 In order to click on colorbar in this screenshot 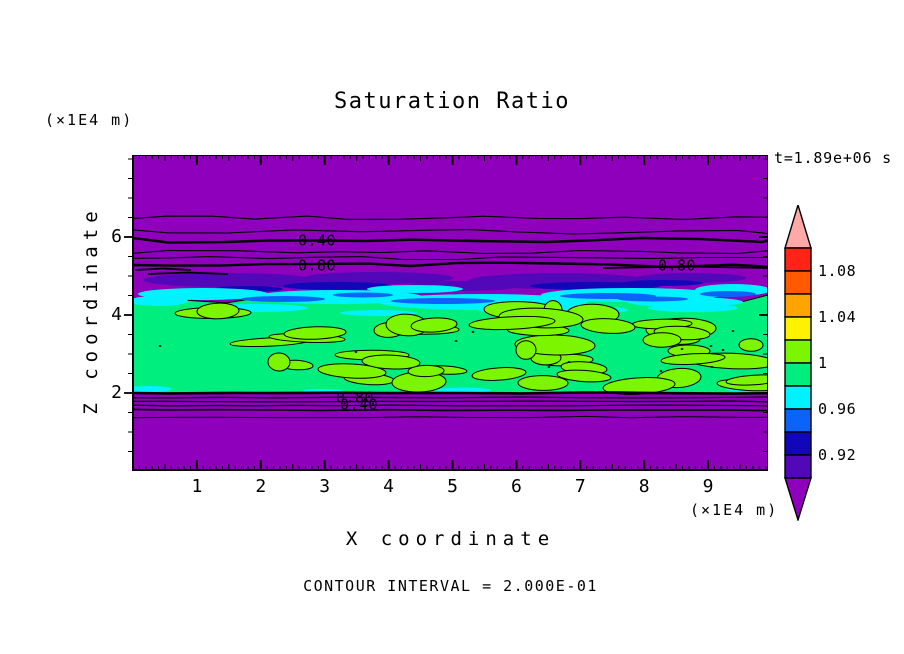, I will do `click(798, 363)`.